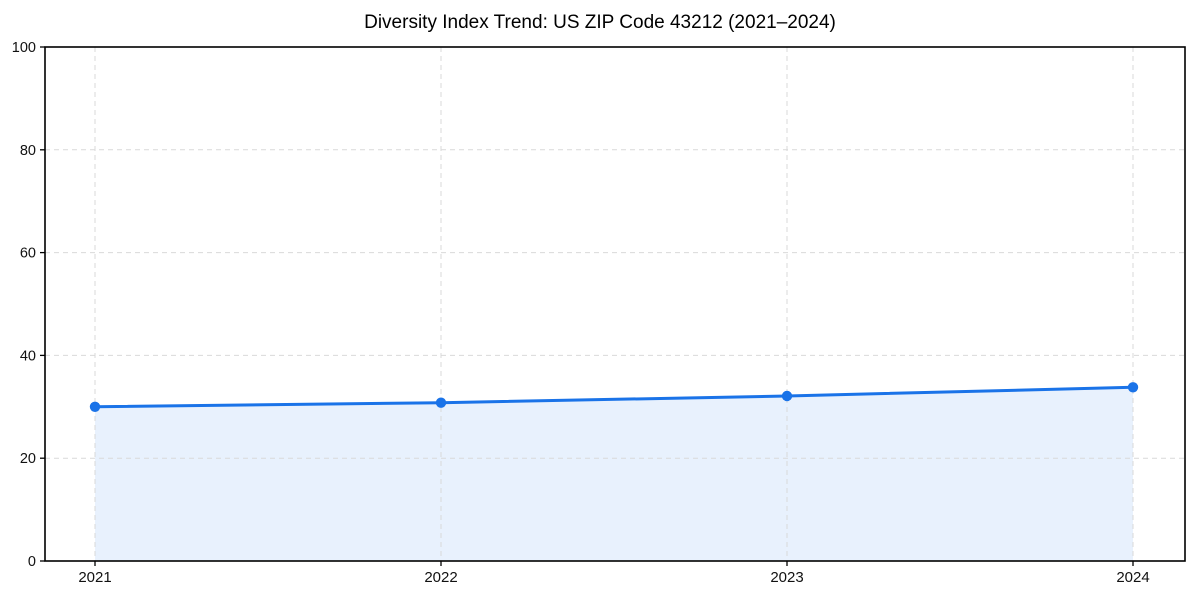 The image size is (1200, 600). Describe the element at coordinates (28, 151) in the screenshot. I see `y-tick-label: 80` at that location.